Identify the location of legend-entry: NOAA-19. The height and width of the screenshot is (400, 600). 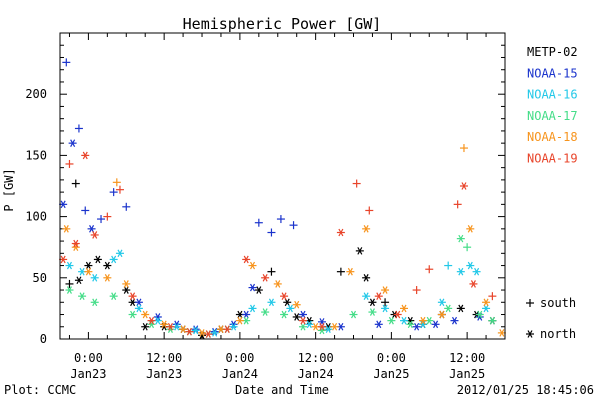
(552, 159).